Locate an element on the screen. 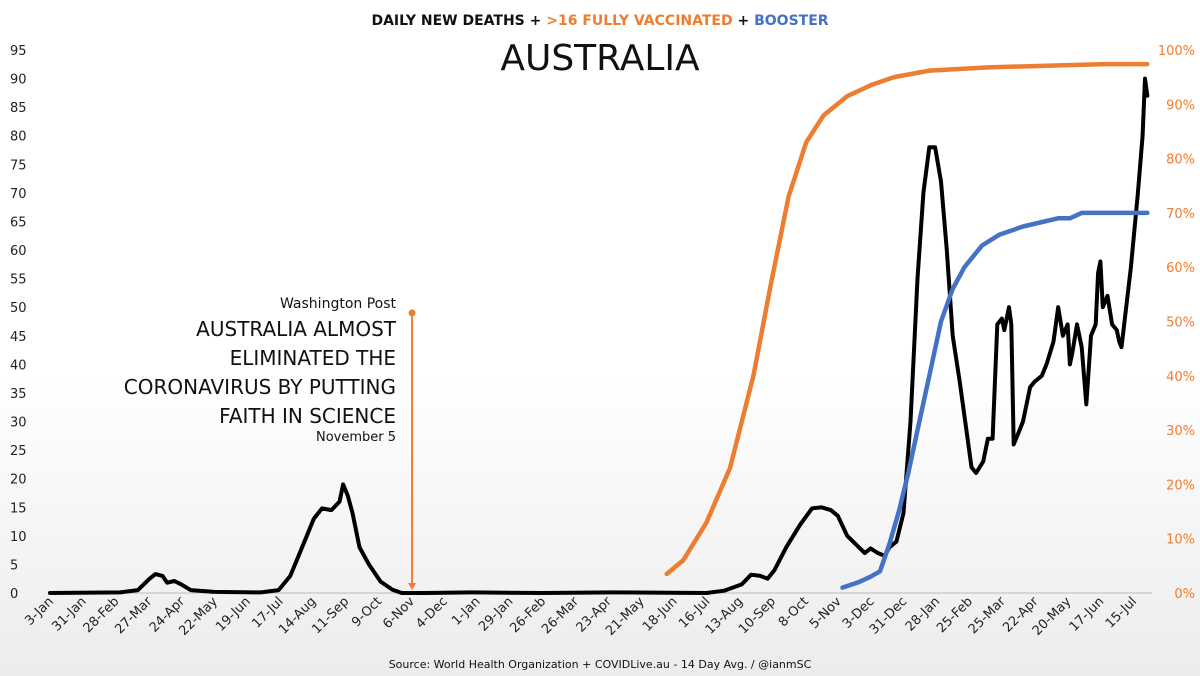 The width and height of the screenshot is (1200, 676). x-tick-8-oct: 8-Oct is located at coordinates (794, 612).